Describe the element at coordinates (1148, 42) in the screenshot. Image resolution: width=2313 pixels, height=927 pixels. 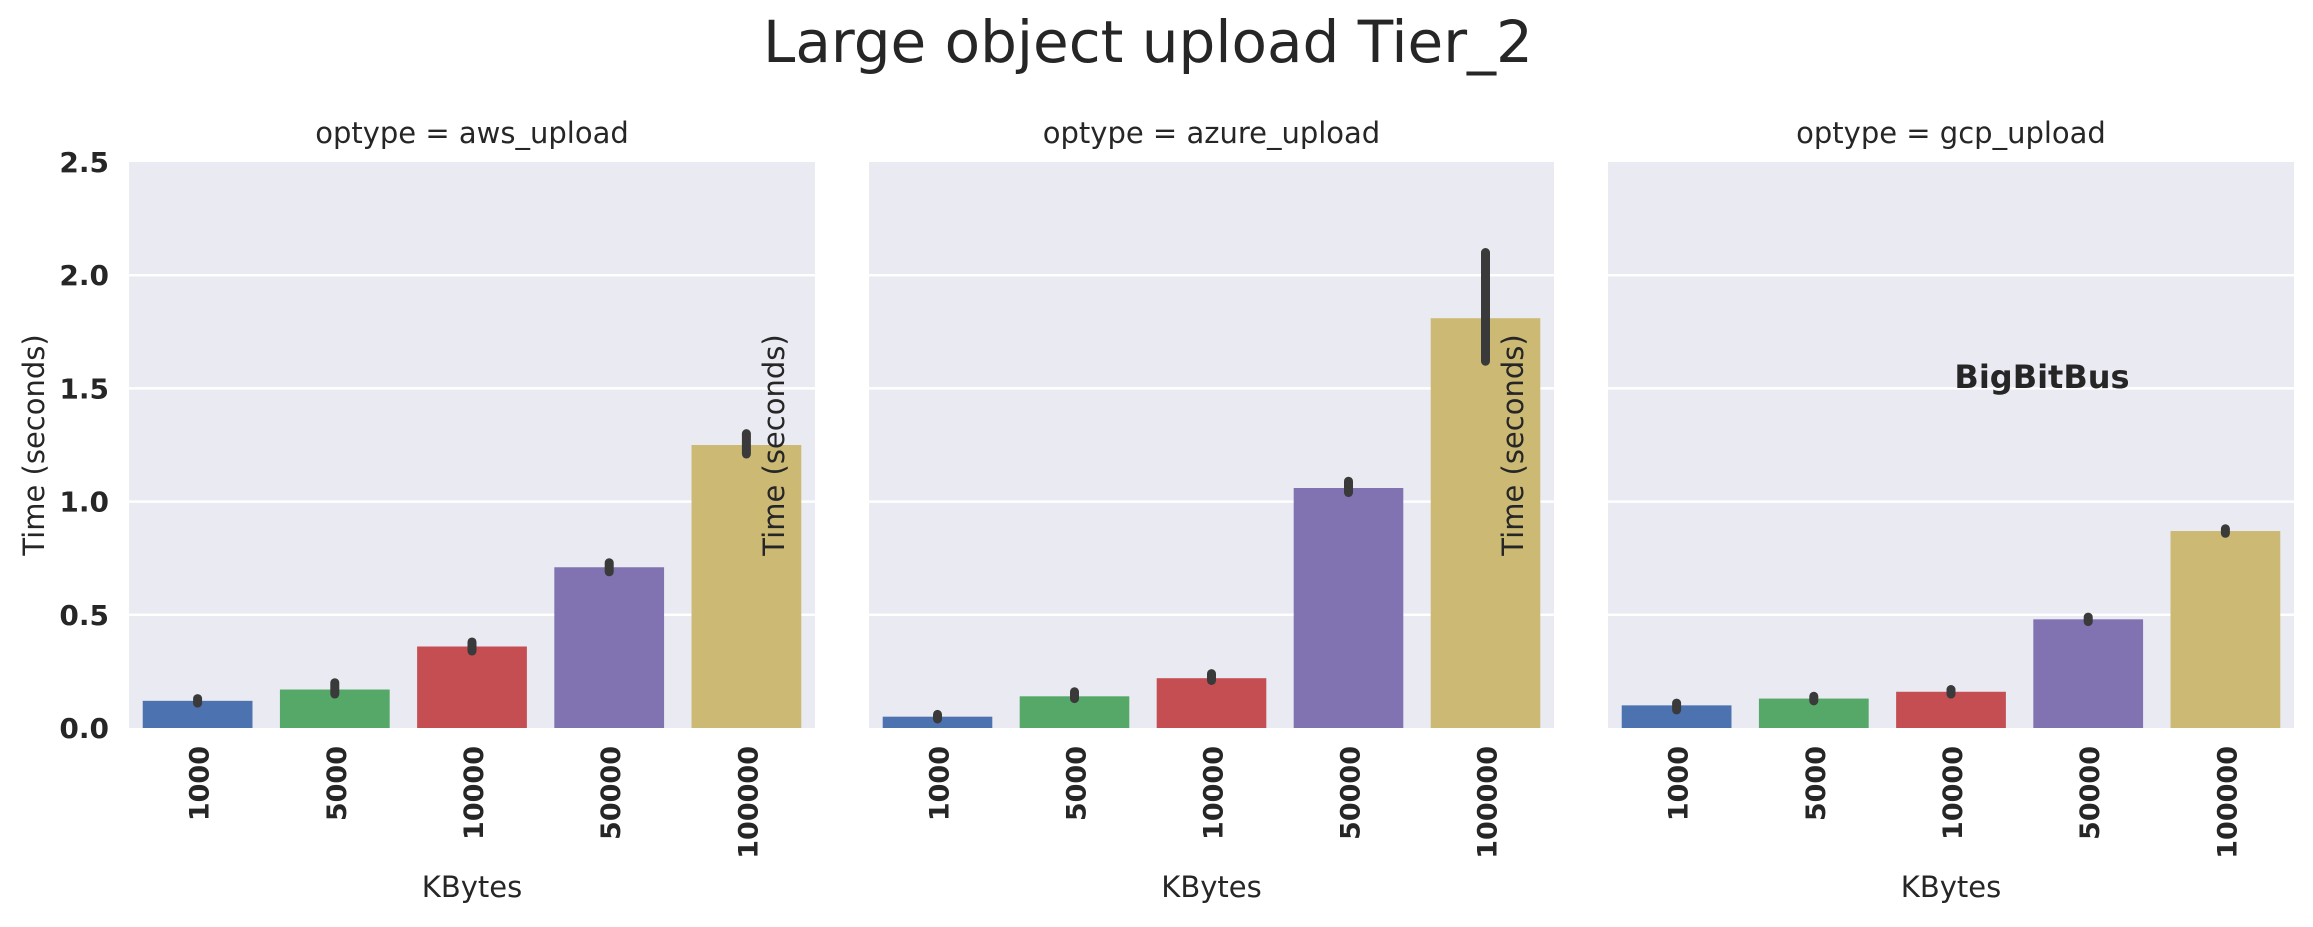
I see `figure-title: Large object upload Tier_2` at that location.